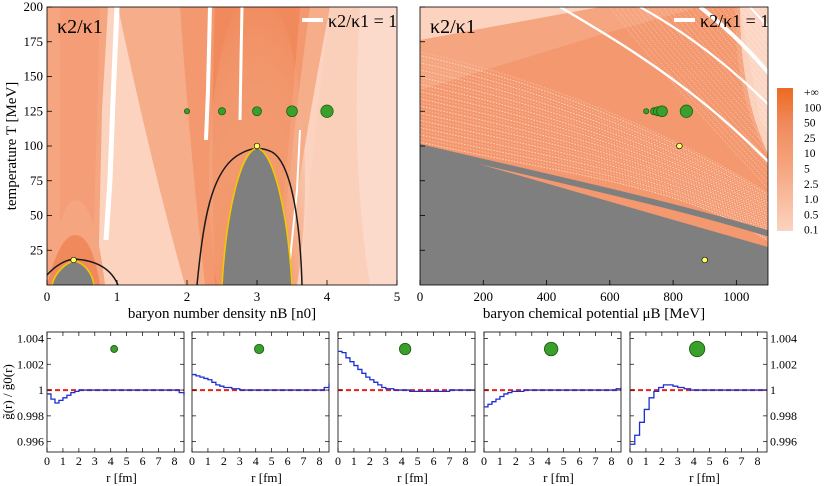 Image resolution: width=830 pixels, height=486 pixels. What do you see at coordinates (34, 110) in the screenshot?
I see `density-ytick-label: 125` at bounding box center [34, 110].